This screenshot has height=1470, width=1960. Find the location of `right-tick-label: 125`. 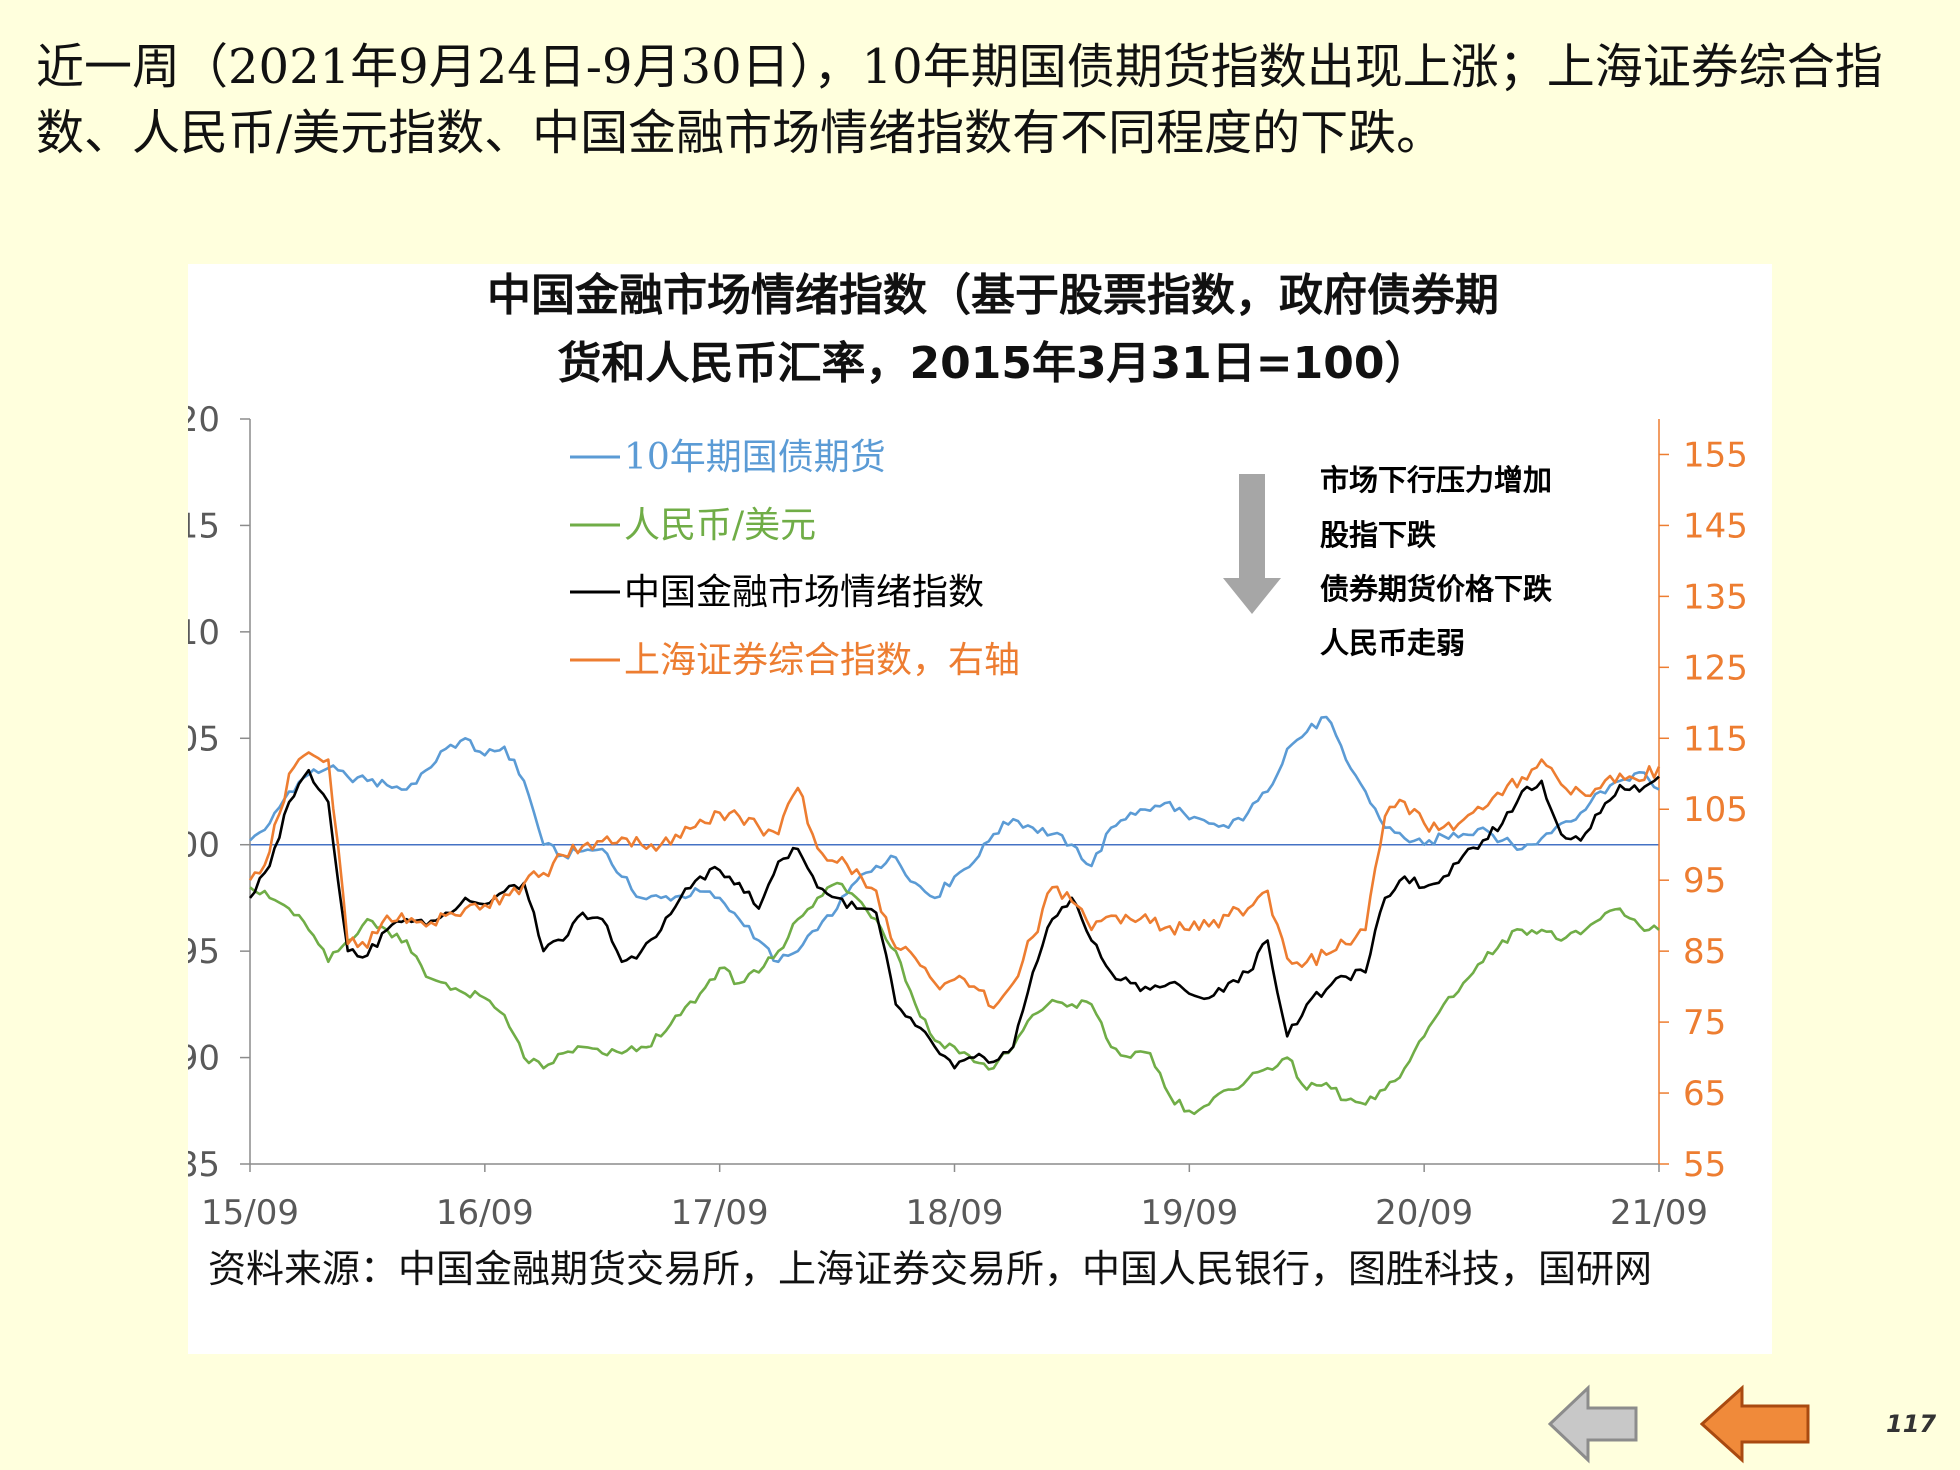

right-tick-label: 125 is located at coordinates (1715, 668).